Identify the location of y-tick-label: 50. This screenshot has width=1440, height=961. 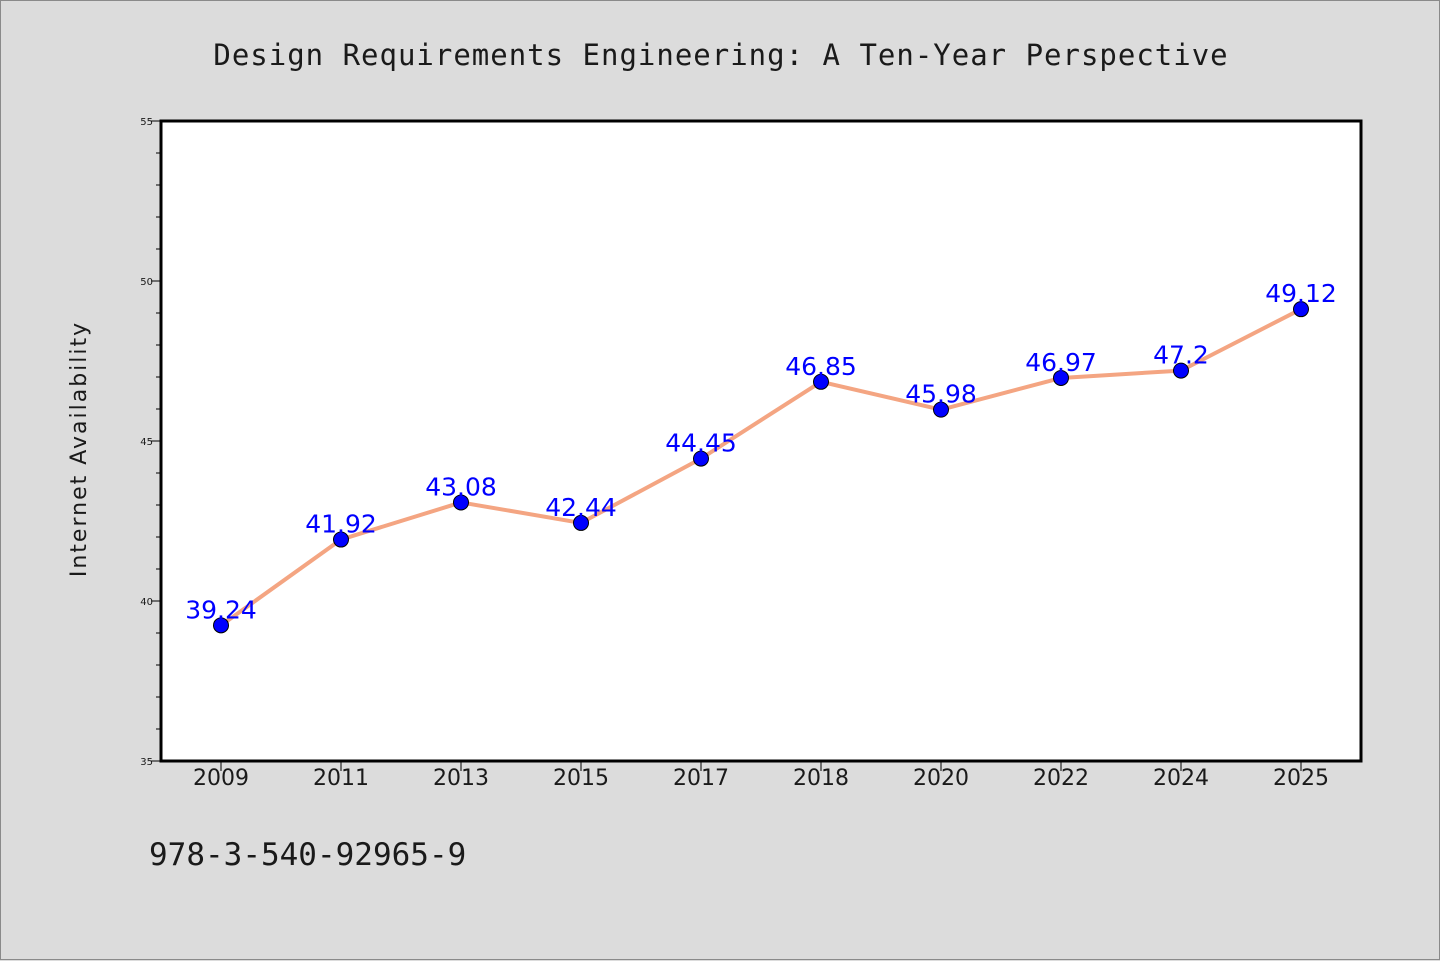
(146, 282).